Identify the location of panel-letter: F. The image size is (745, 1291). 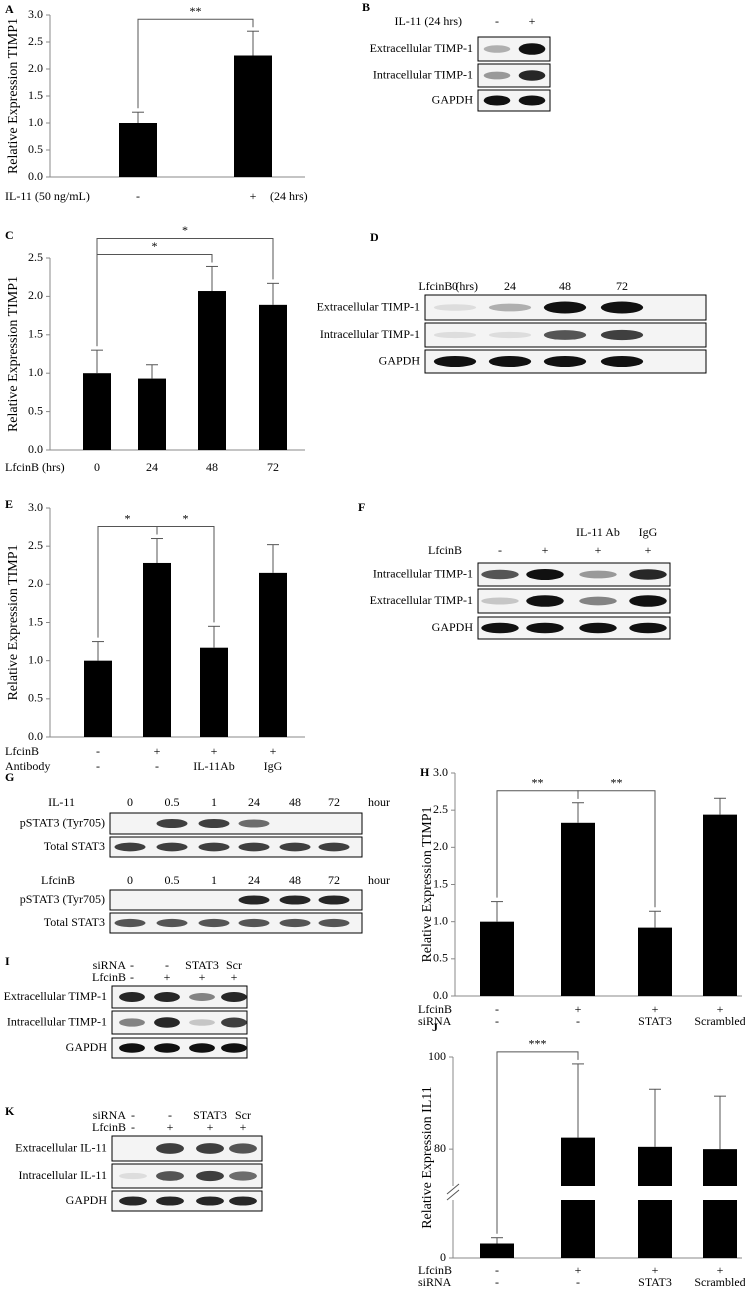
(361, 507).